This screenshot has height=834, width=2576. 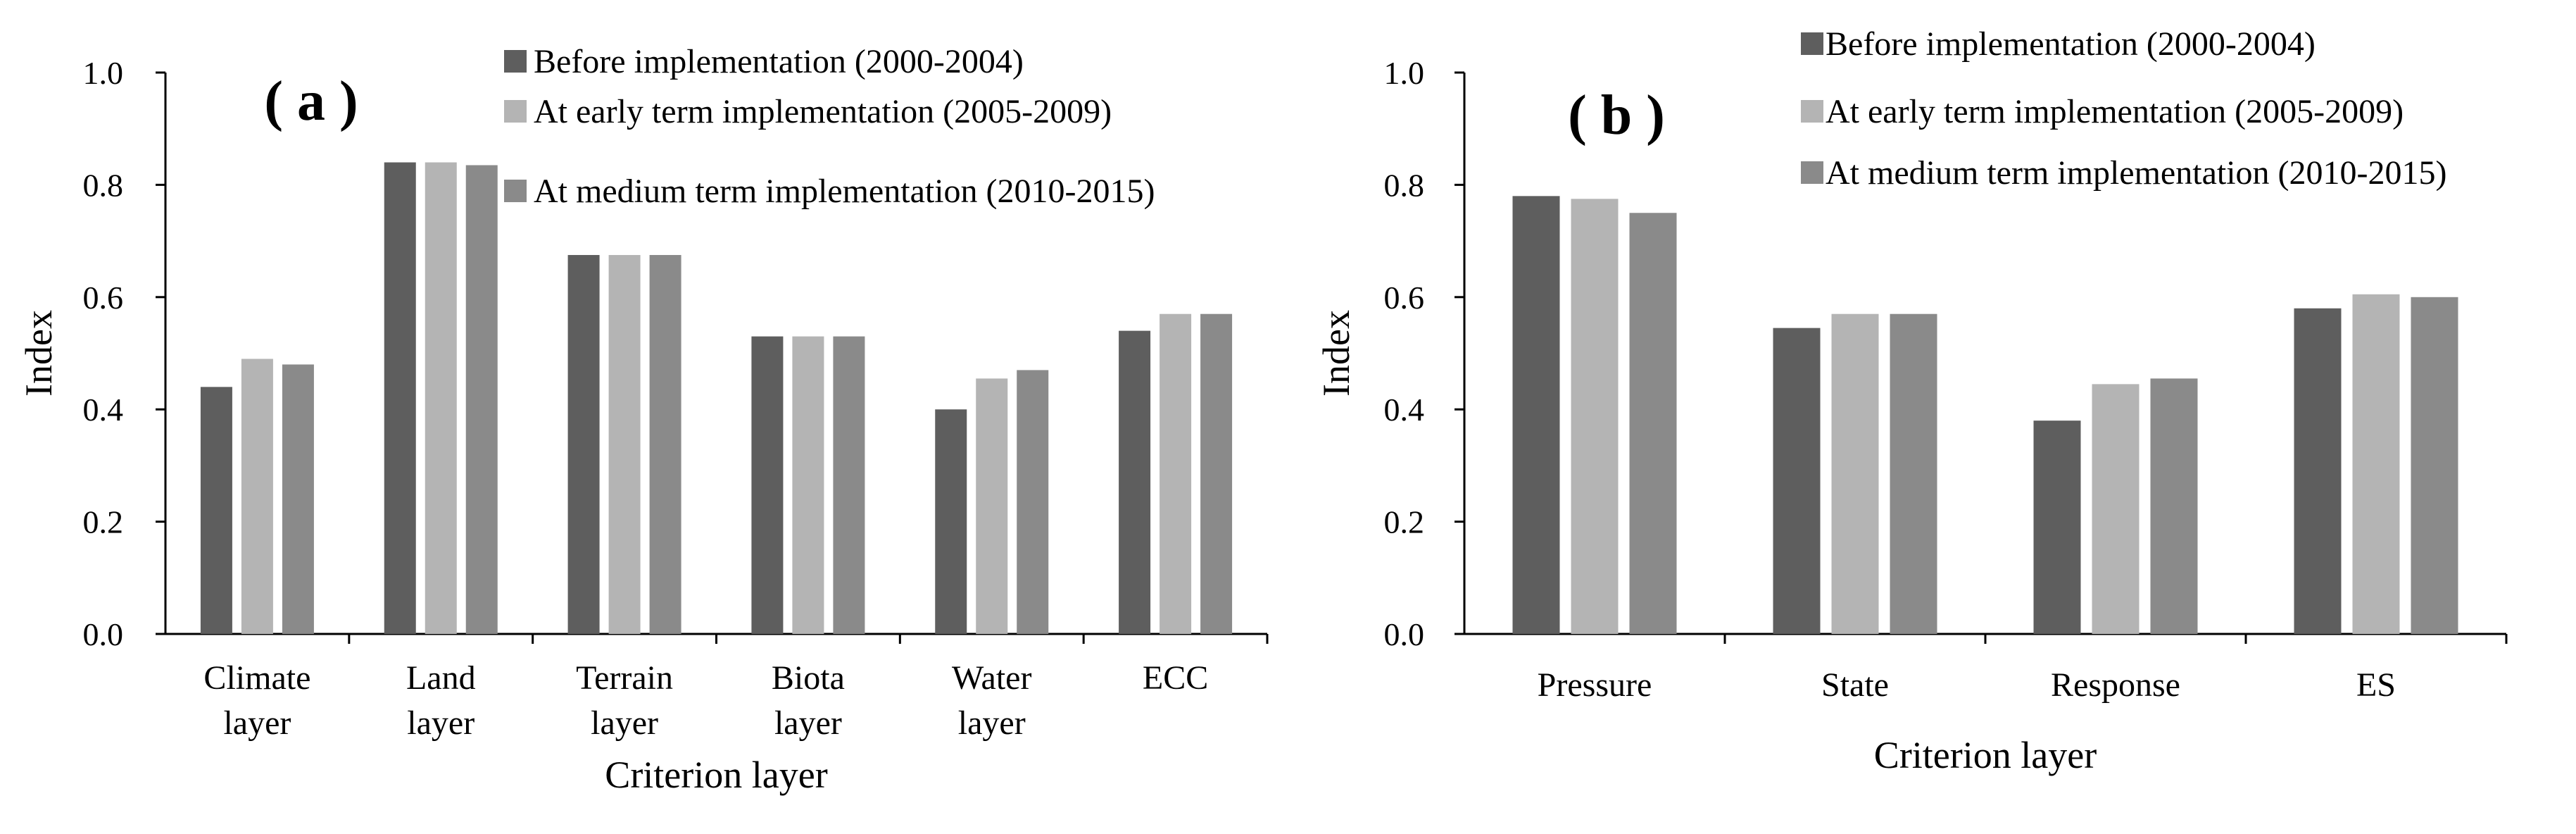 What do you see at coordinates (1595, 685) in the screenshot?
I see `x-tick-label: Pressure` at bounding box center [1595, 685].